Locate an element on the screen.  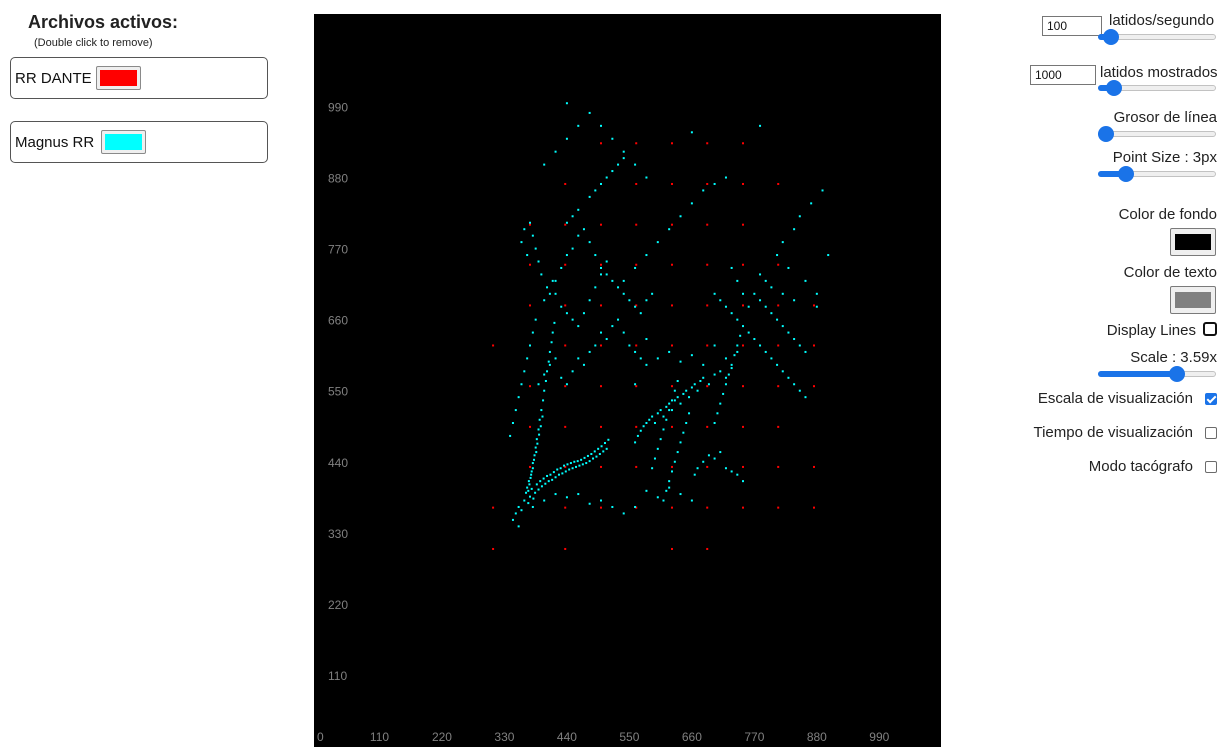
beats-per-second-slider is located at coordinates (1157, 37).